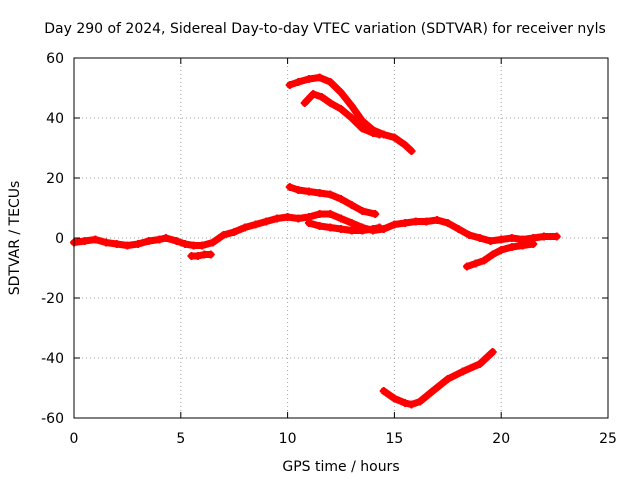 The width and height of the screenshot is (640, 480). Describe the element at coordinates (288, 439) in the screenshot. I see `x-tick-label: 10` at that location.